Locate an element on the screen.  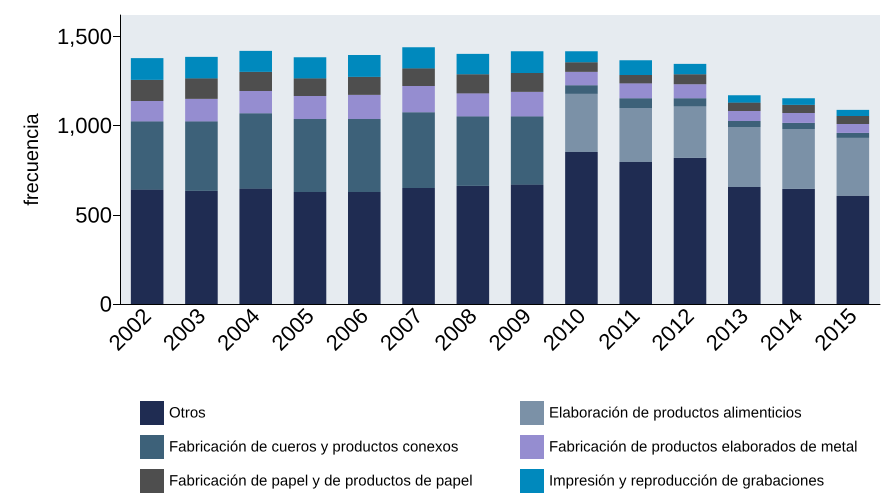
legend-label: Otros is located at coordinates (187, 413).